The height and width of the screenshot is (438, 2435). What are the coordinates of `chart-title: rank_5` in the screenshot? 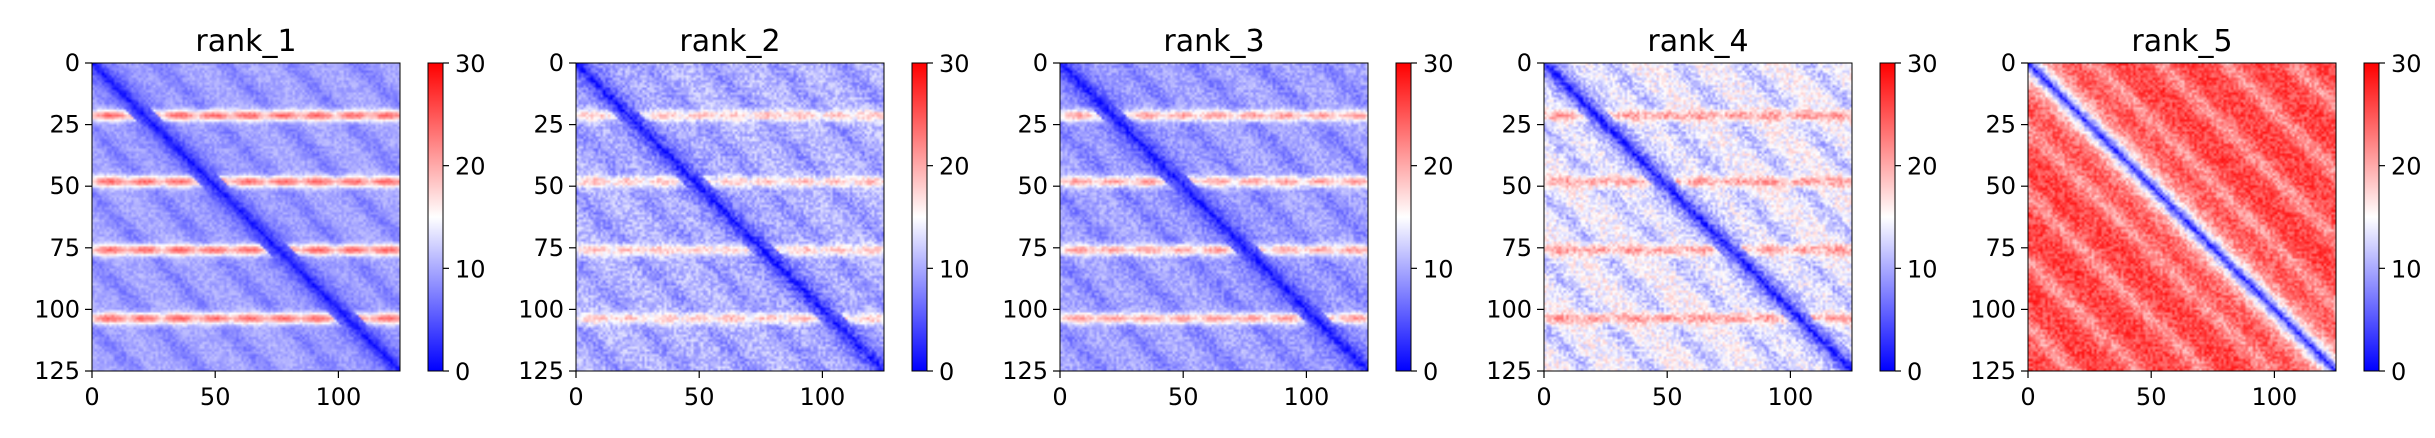 It's located at (2181, 41).